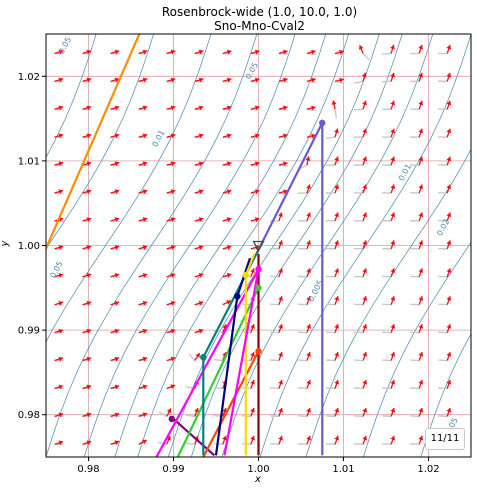  Describe the element at coordinates (428, 469) in the screenshot. I see `x-tick-label-4: 1.02` at that location.